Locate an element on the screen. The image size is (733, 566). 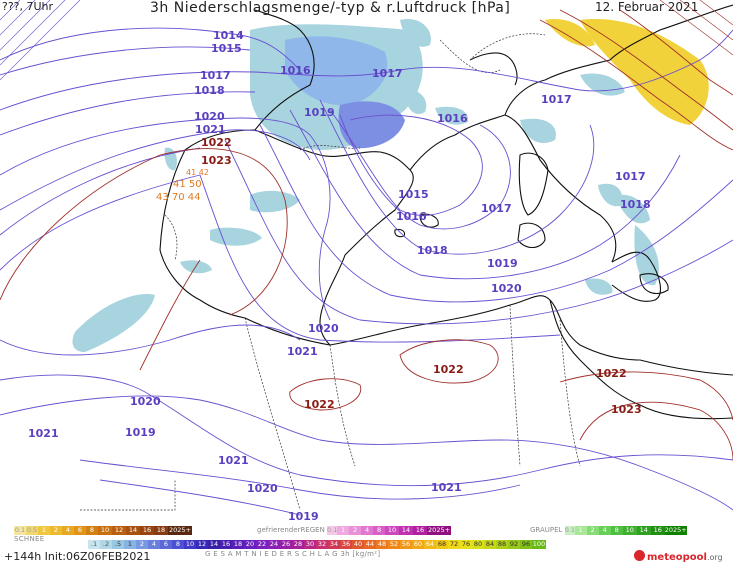
total-precip-swatch: .5 is located at coordinates (118, 544).